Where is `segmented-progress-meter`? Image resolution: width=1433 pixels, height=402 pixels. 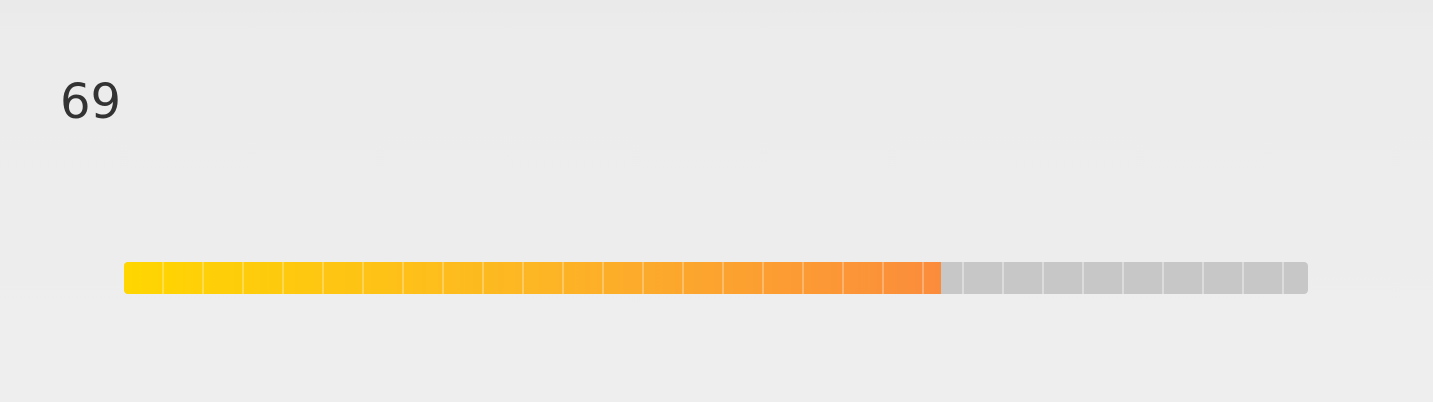
segmented-progress-meter is located at coordinates (716, 278).